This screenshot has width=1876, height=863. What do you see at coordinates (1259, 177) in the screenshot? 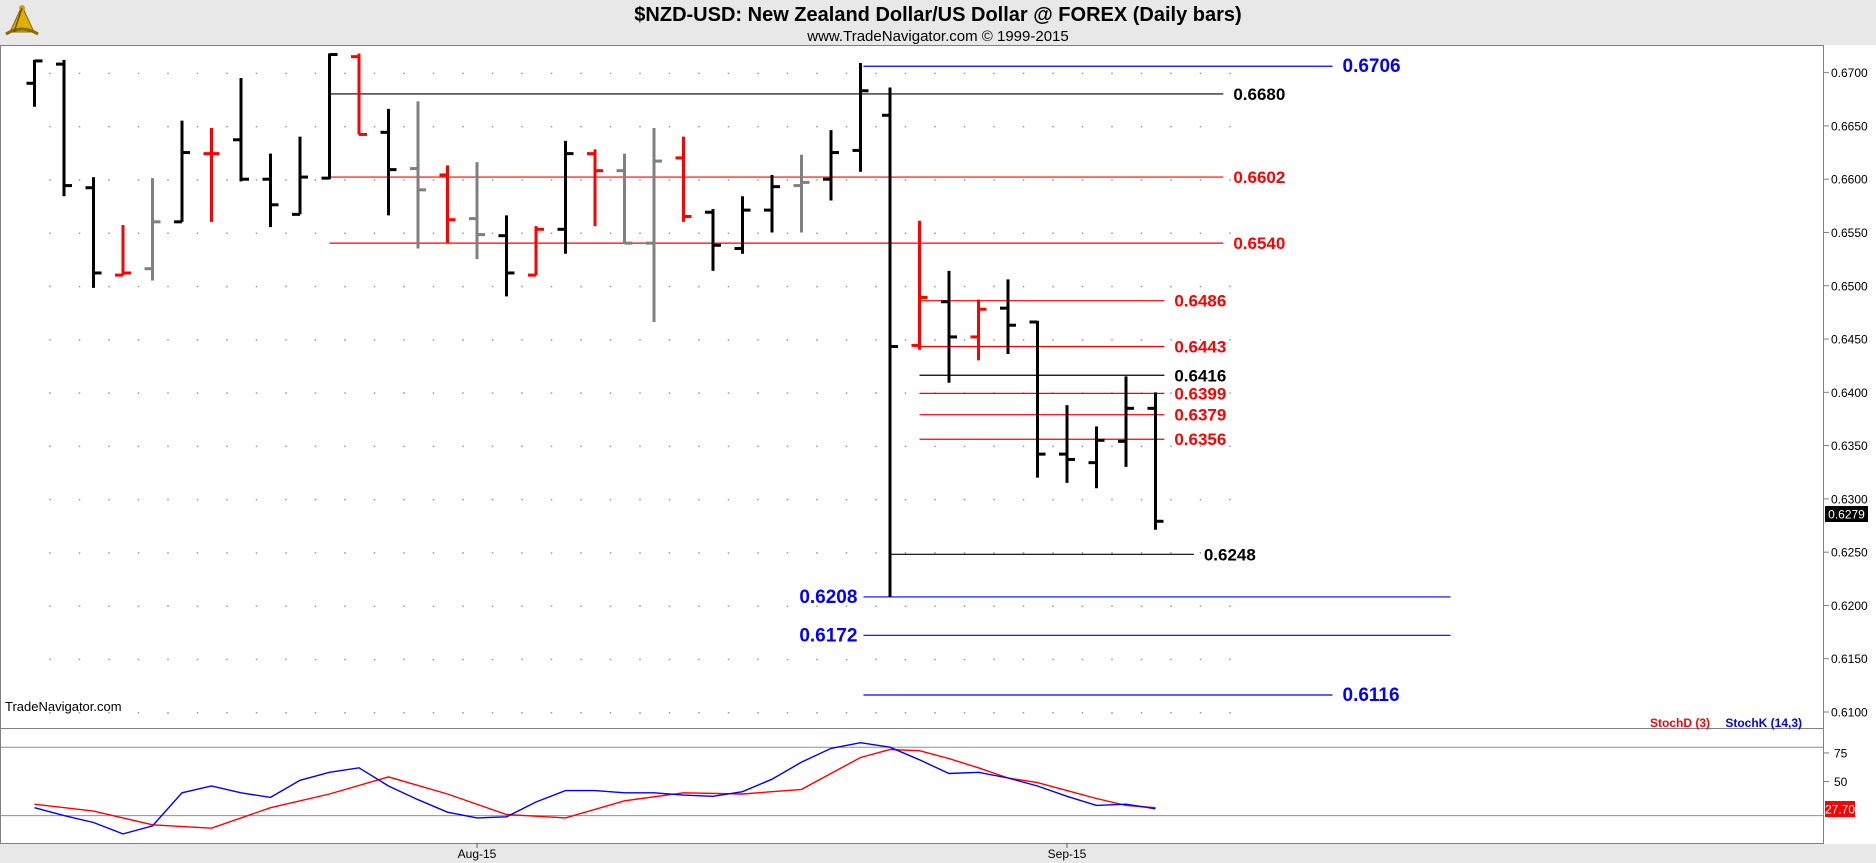
I see `level-label: 0.6602` at bounding box center [1259, 177].